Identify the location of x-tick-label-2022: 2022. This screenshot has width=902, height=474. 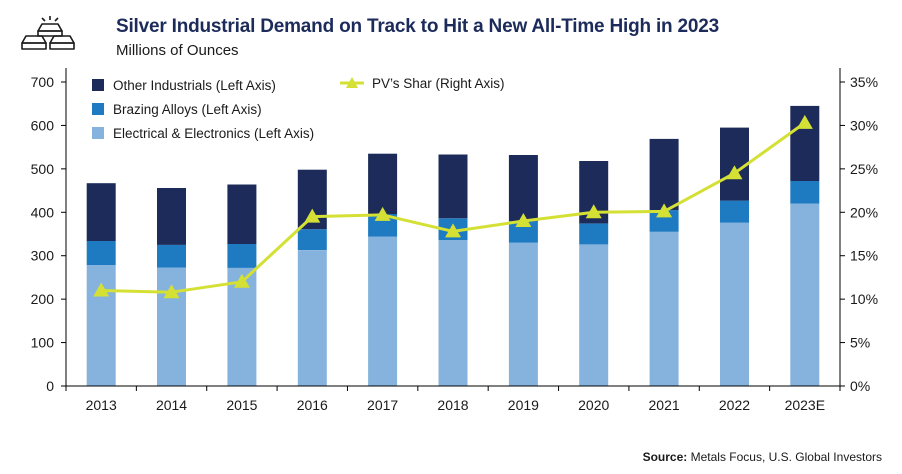
(734, 405).